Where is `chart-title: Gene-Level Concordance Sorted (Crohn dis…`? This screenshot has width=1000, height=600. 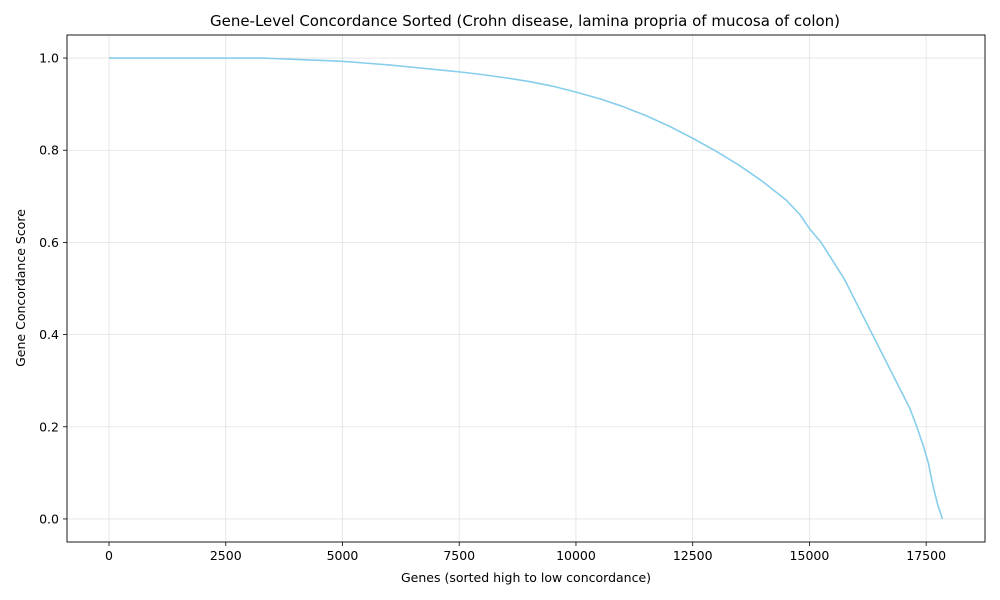 chart-title: Gene-Level Concordance Sorted (Crohn dis… is located at coordinates (525, 21).